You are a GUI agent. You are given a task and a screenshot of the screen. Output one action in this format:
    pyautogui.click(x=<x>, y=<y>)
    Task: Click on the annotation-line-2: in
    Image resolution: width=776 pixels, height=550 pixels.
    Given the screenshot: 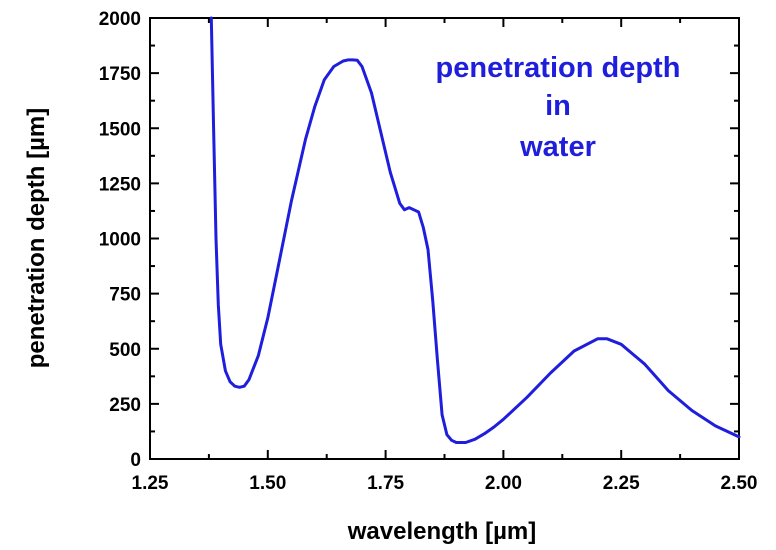 What is the action you would take?
    pyautogui.click(x=558, y=106)
    